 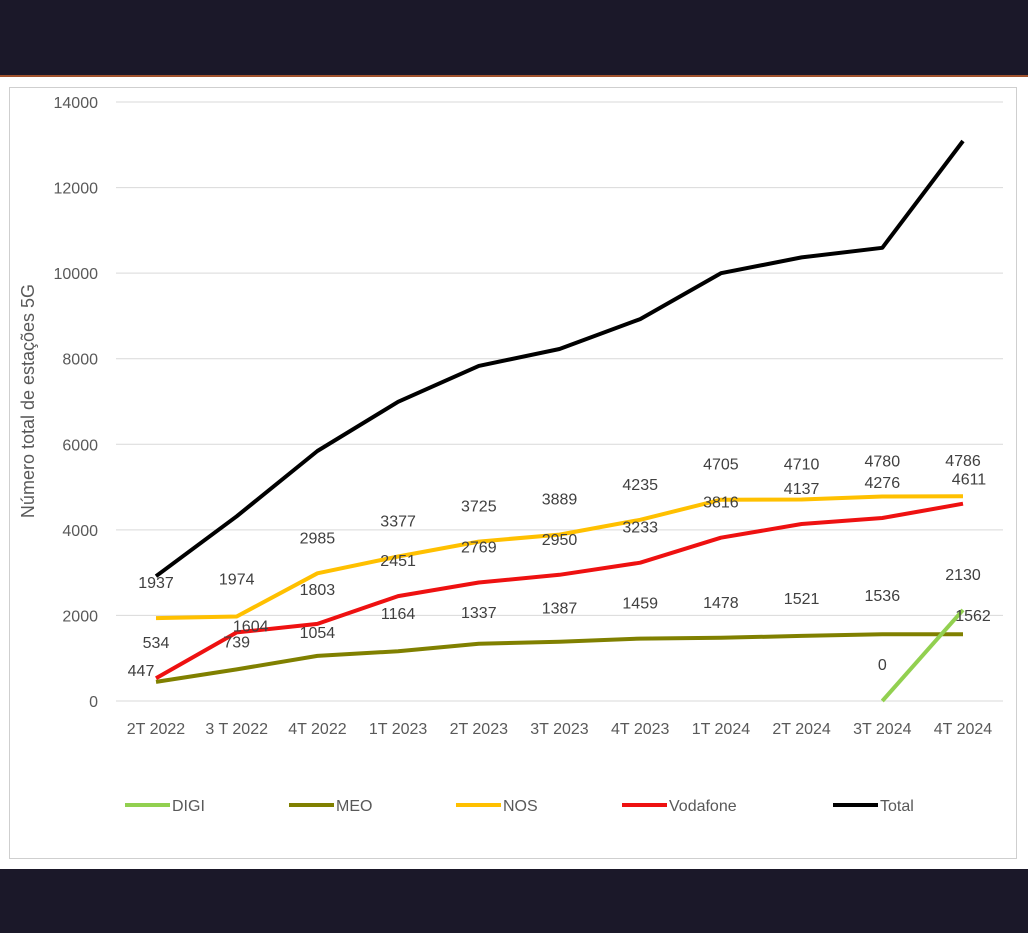 I want to click on data-label-meo: 1387, so click(x=560, y=609).